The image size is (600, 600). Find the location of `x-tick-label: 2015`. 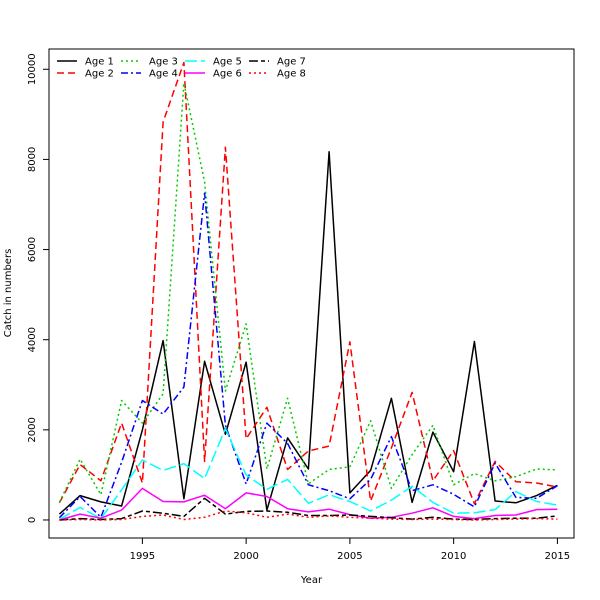

x-tick-label: 2015 is located at coordinates (557, 556).